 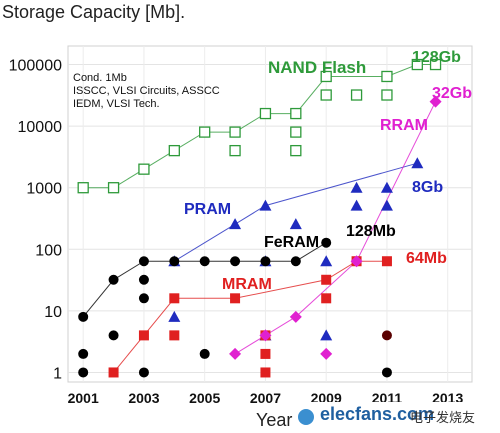 I want to click on note-line: Cond. 1Mb, so click(x=100, y=78).